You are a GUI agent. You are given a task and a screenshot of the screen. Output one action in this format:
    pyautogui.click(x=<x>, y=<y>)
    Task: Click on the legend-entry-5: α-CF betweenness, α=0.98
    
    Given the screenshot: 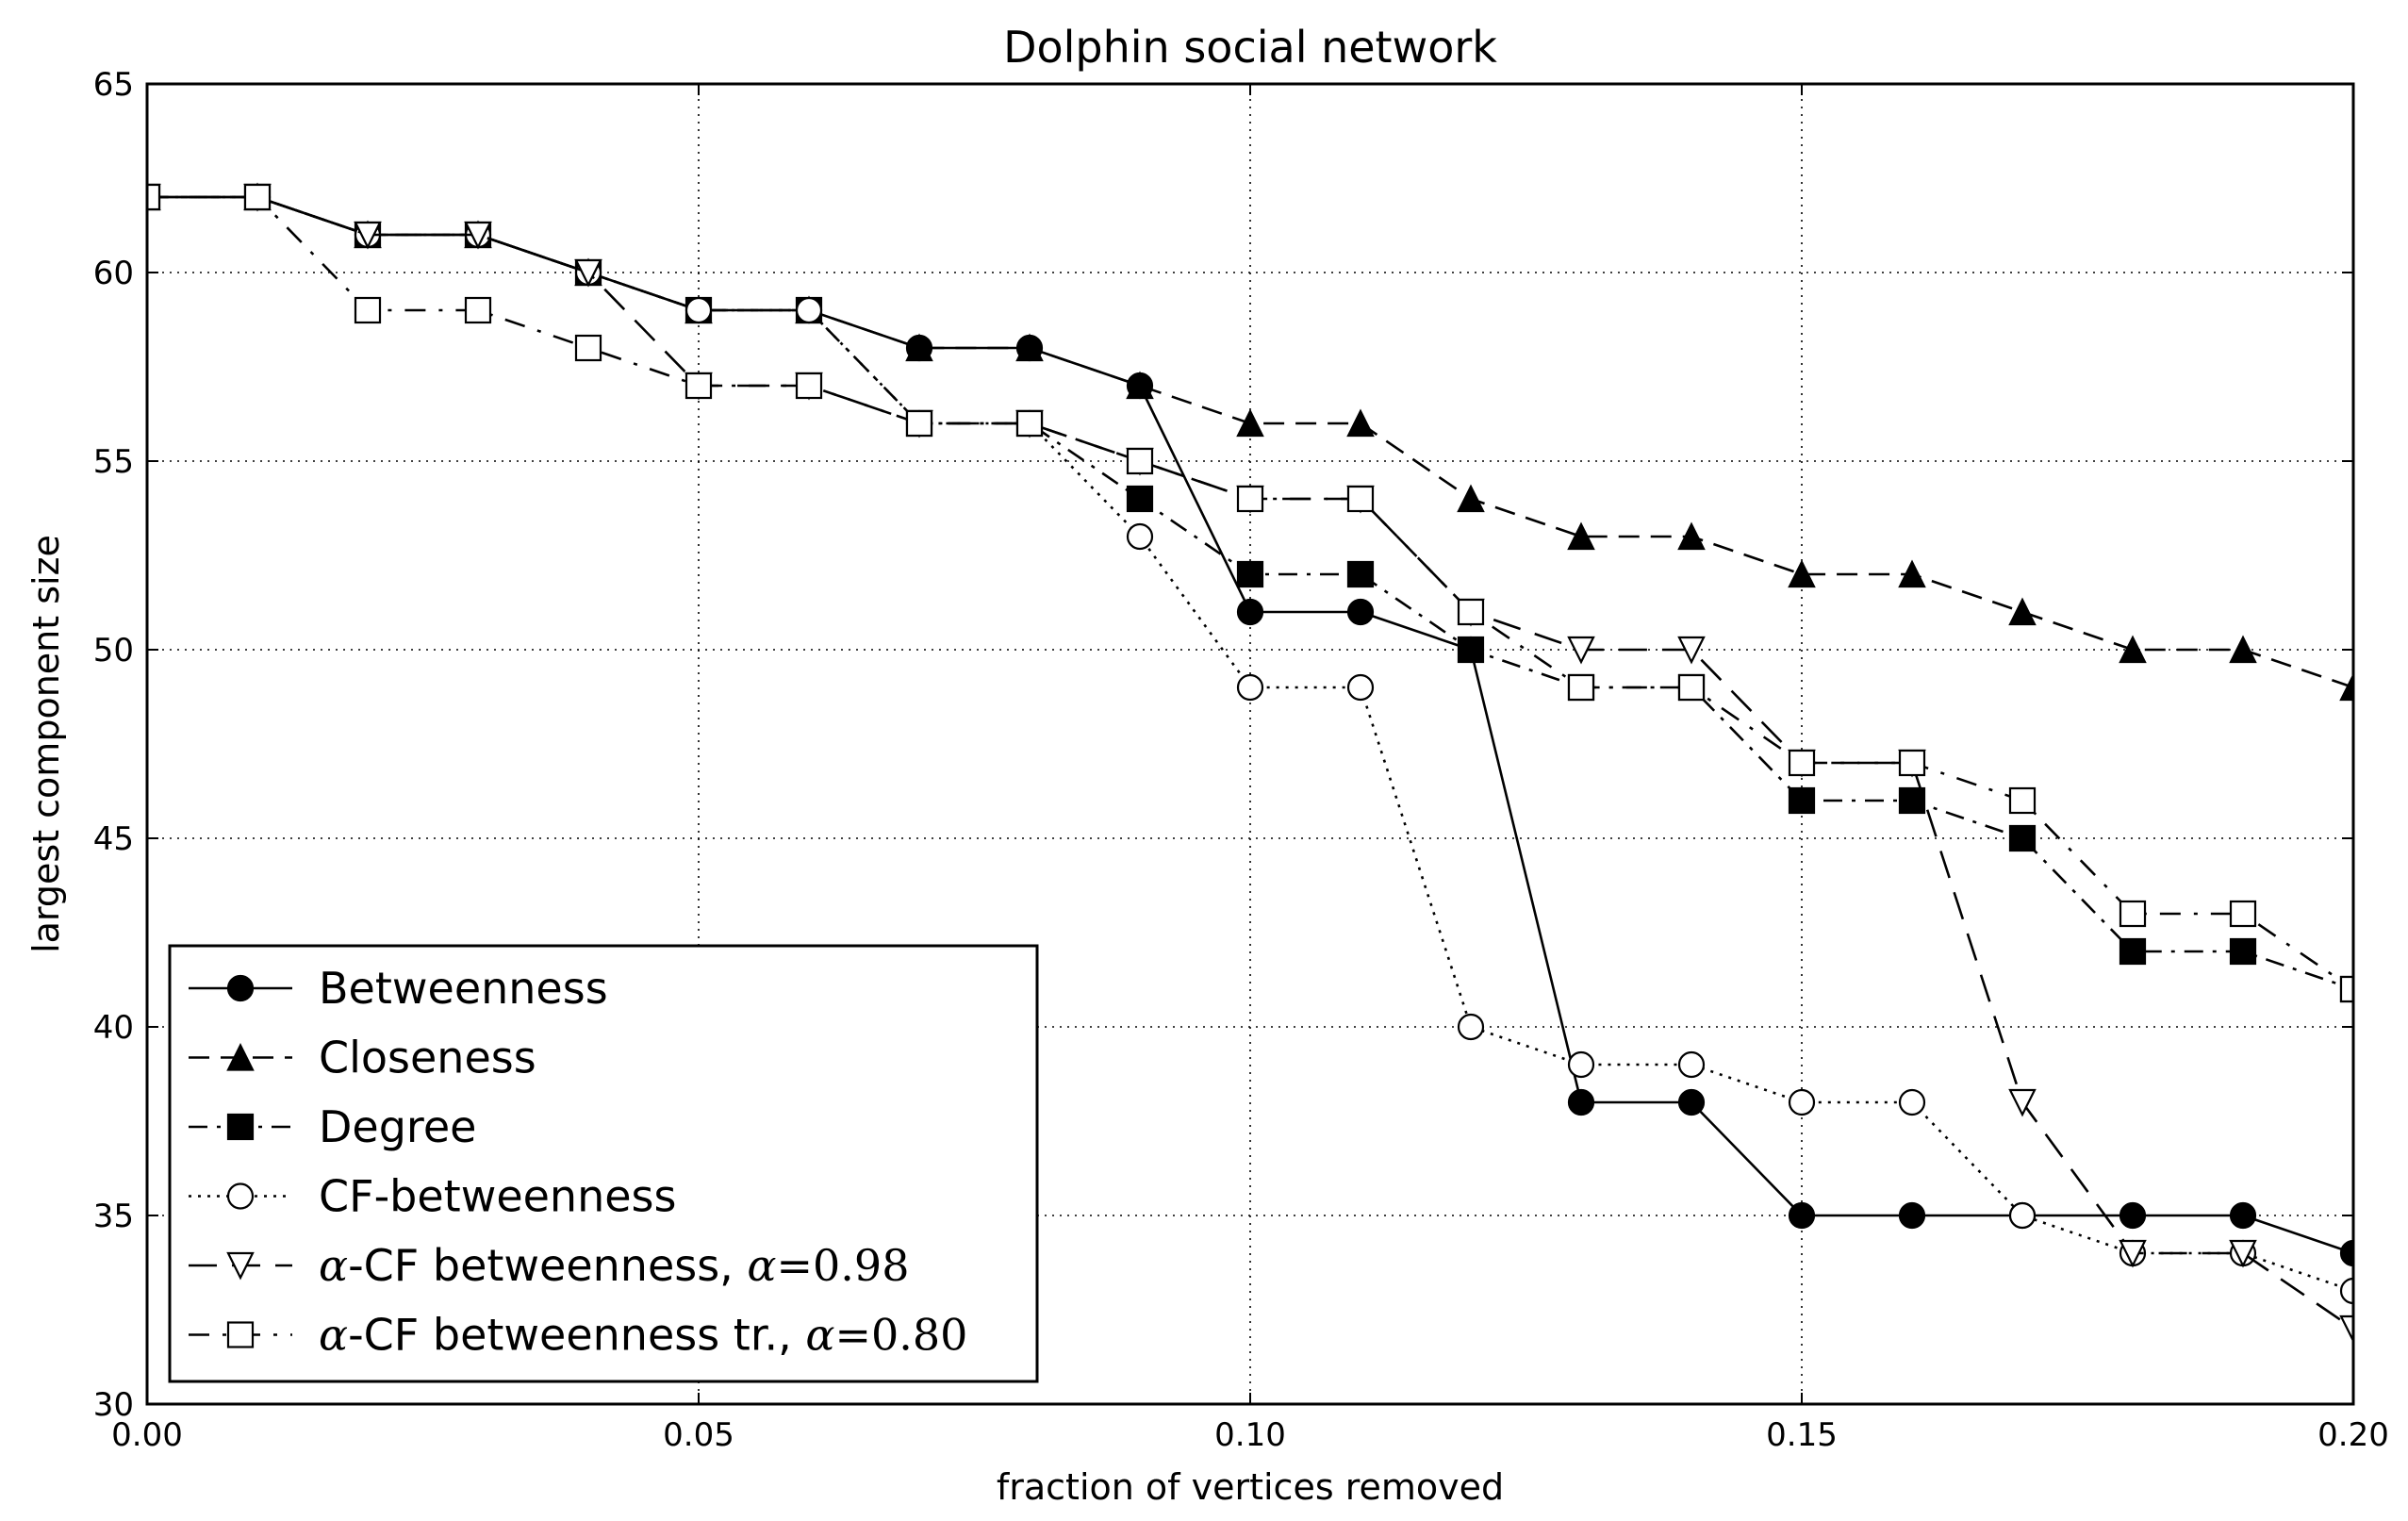 What is the action you would take?
    pyautogui.click(x=549, y=1265)
    